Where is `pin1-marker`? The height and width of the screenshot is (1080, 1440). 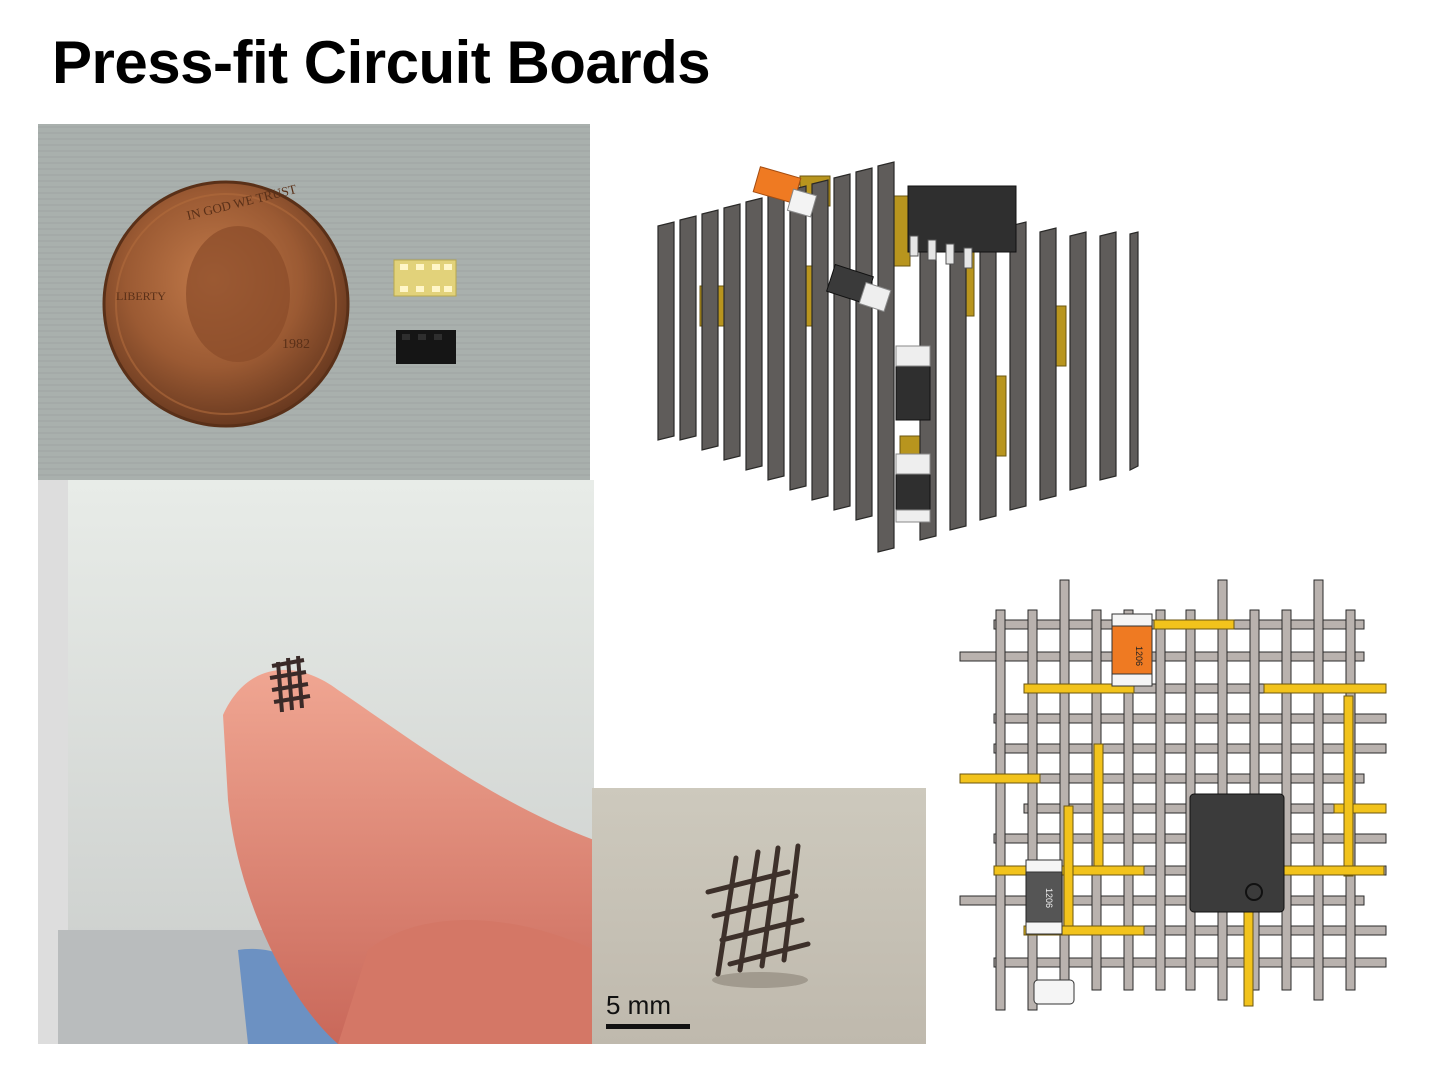
pin1-marker is located at coordinates (1254, 892).